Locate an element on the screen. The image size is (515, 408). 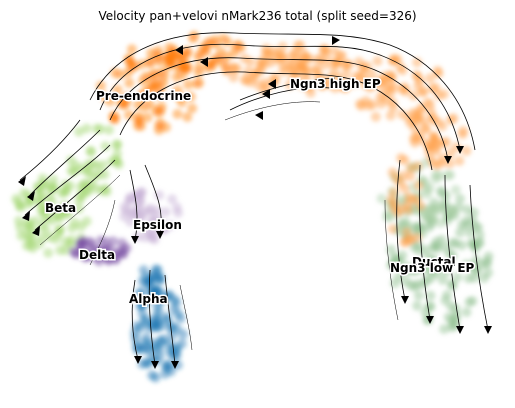
cluster-label-delta: Delta is located at coordinates (97, 255).